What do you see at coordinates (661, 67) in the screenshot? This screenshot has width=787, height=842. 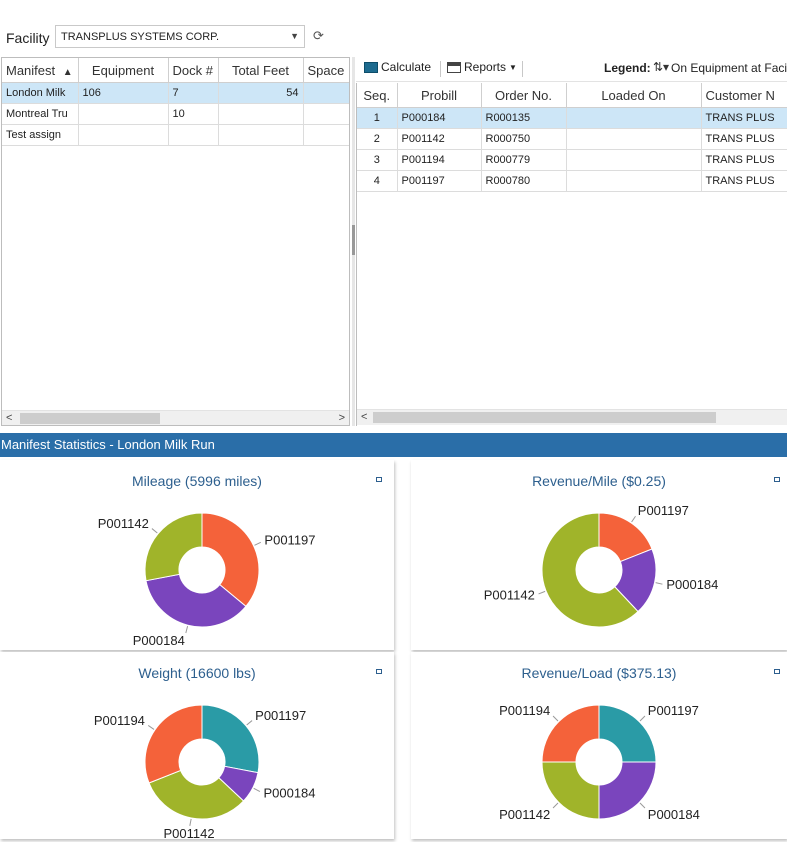 I see `legend-dropdown-icon: ⇅▾` at bounding box center [661, 67].